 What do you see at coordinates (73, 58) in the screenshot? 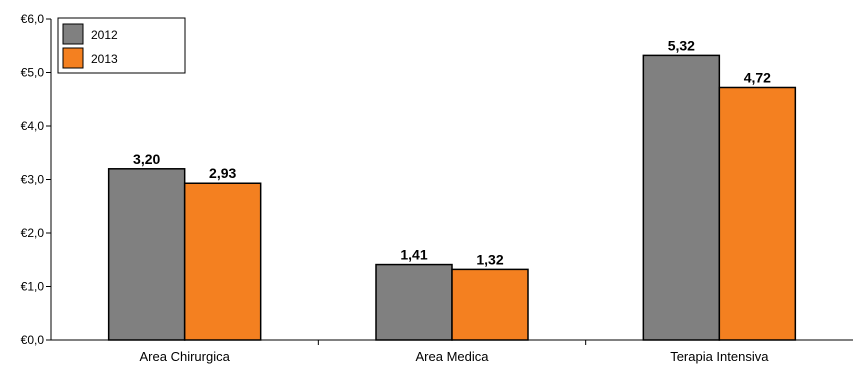
I see `legend-swatch-2013` at bounding box center [73, 58].